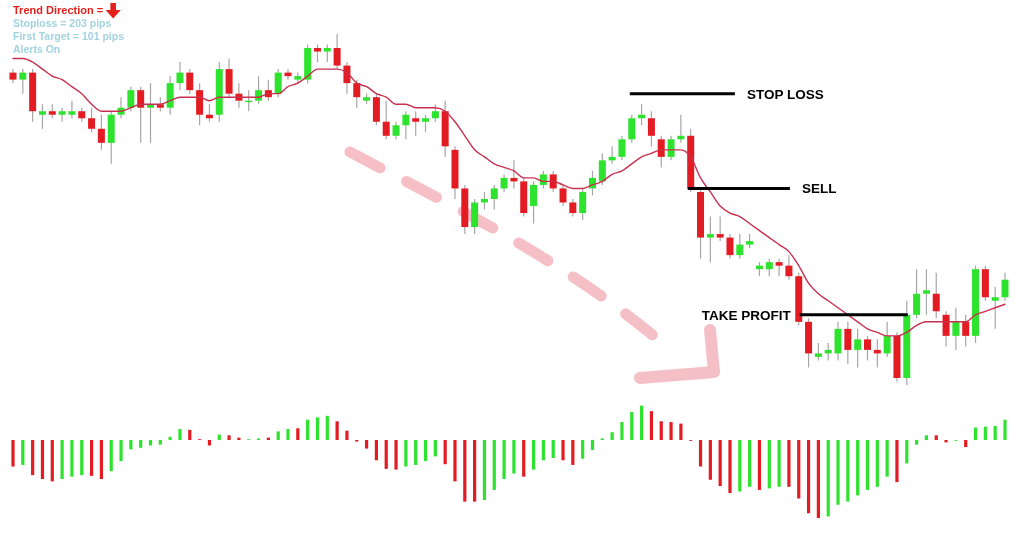 This screenshot has height=533, width=1024. What do you see at coordinates (819, 189) in the screenshot?
I see `ref-line-label: SELL` at bounding box center [819, 189].